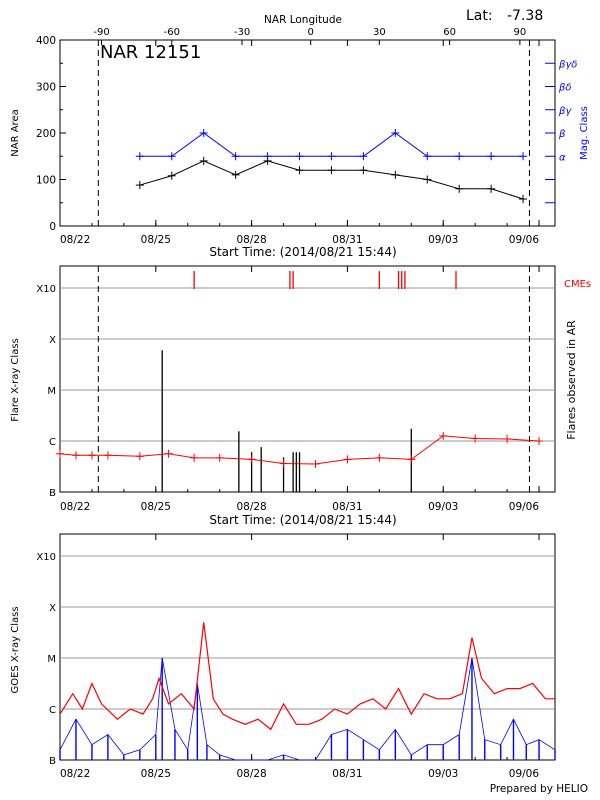 The height and width of the screenshot is (800, 600). What do you see at coordinates (525, 16) in the screenshot?
I see `lat-value: -7.38` at bounding box center [525, 16].